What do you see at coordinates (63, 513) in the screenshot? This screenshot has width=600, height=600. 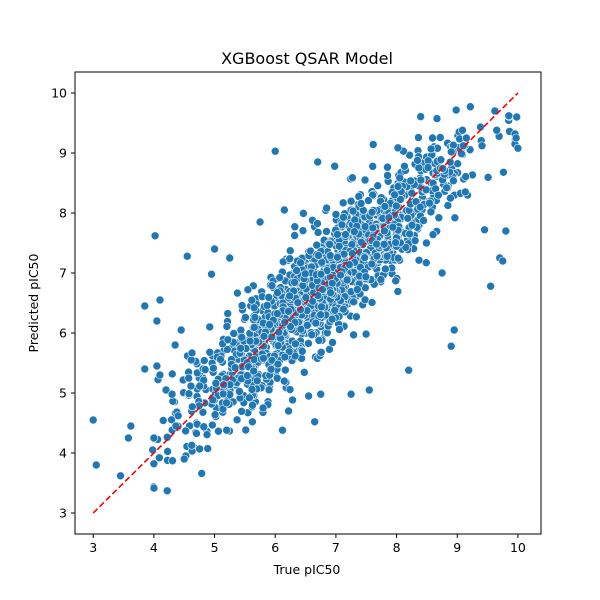 I see `y-tick-label: 3` at bounding box center [63, 513].